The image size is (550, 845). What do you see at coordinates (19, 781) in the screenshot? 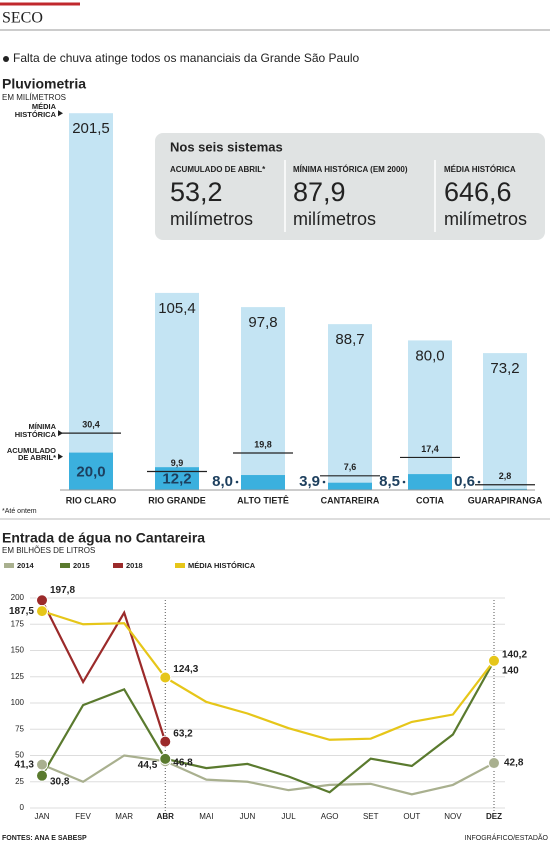
I see `y-tick-label: 25` at bounding box center [19, 781].